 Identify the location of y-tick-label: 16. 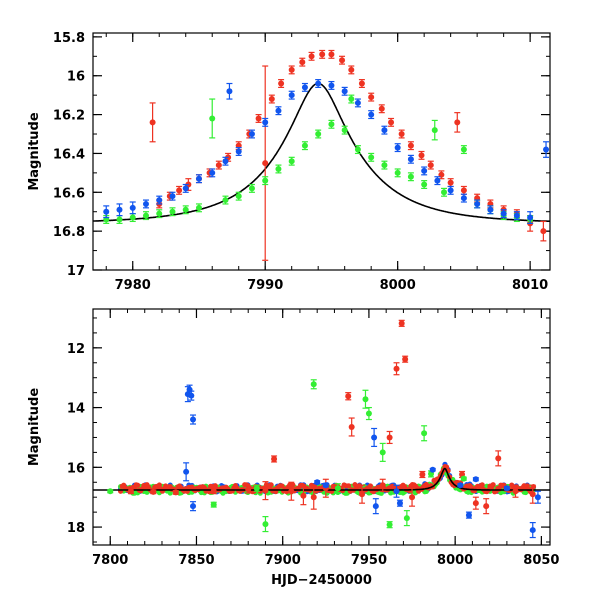
(76, 77).